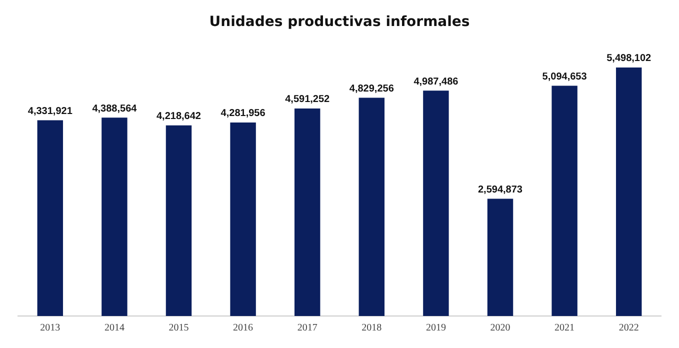  Describe the element at coordinates (339, 22) in the screenshot. I see `chart-title: Unidades productivas informales` at that location.